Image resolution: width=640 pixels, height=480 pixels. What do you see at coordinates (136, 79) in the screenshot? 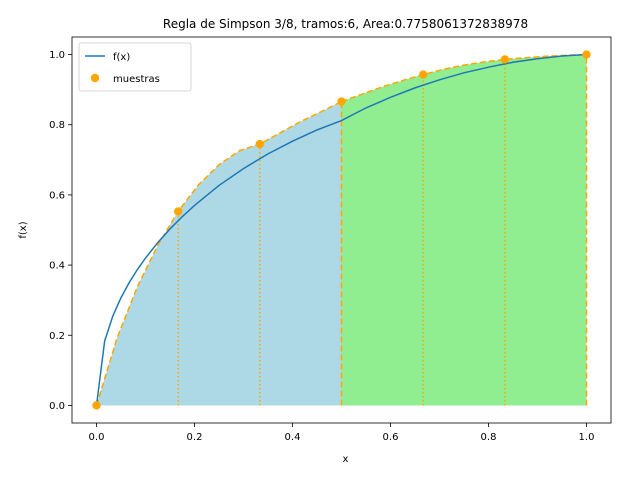
I see `legend-label-muestras: muestras` at bounding box center [136, 79].